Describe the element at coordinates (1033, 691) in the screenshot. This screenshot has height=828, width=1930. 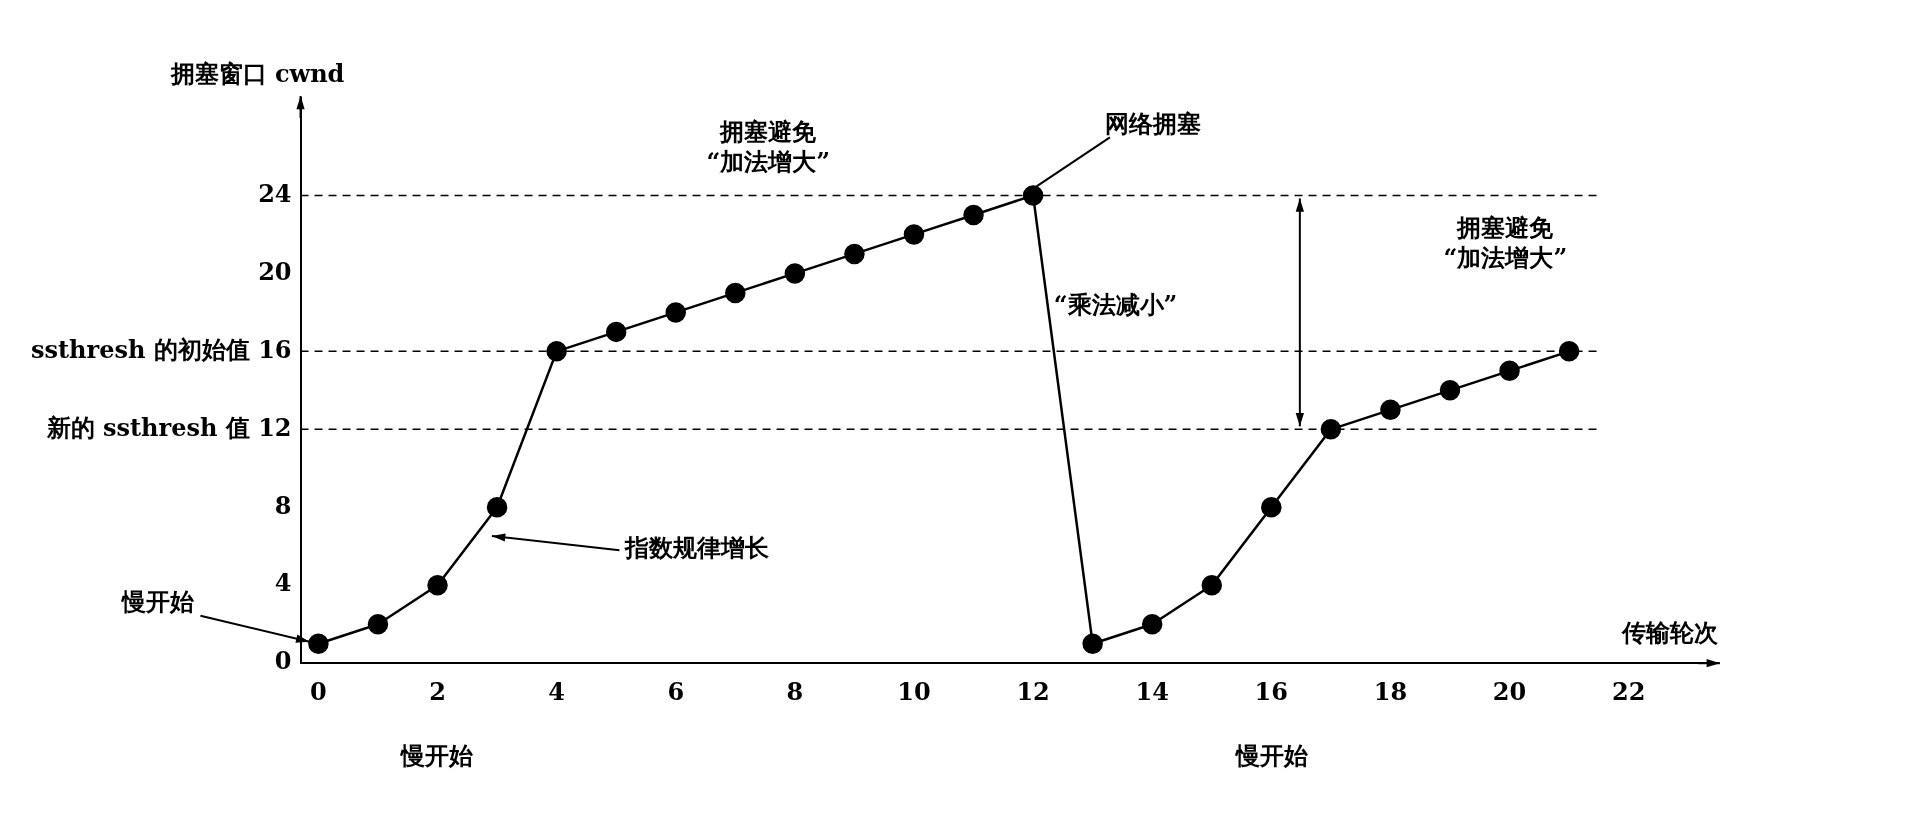
I see `x-tick-label: 12` at that location.